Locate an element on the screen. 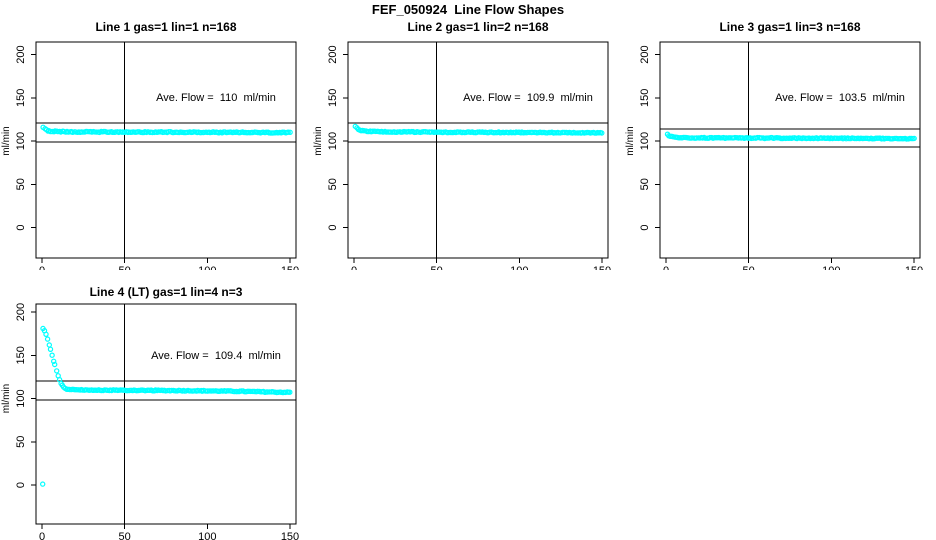 Image resolution: width=936 pixels, height=540 pixels. panel-title: Line 2 gas=1 lin=2 n=168 is located at coordinates (477, 27).